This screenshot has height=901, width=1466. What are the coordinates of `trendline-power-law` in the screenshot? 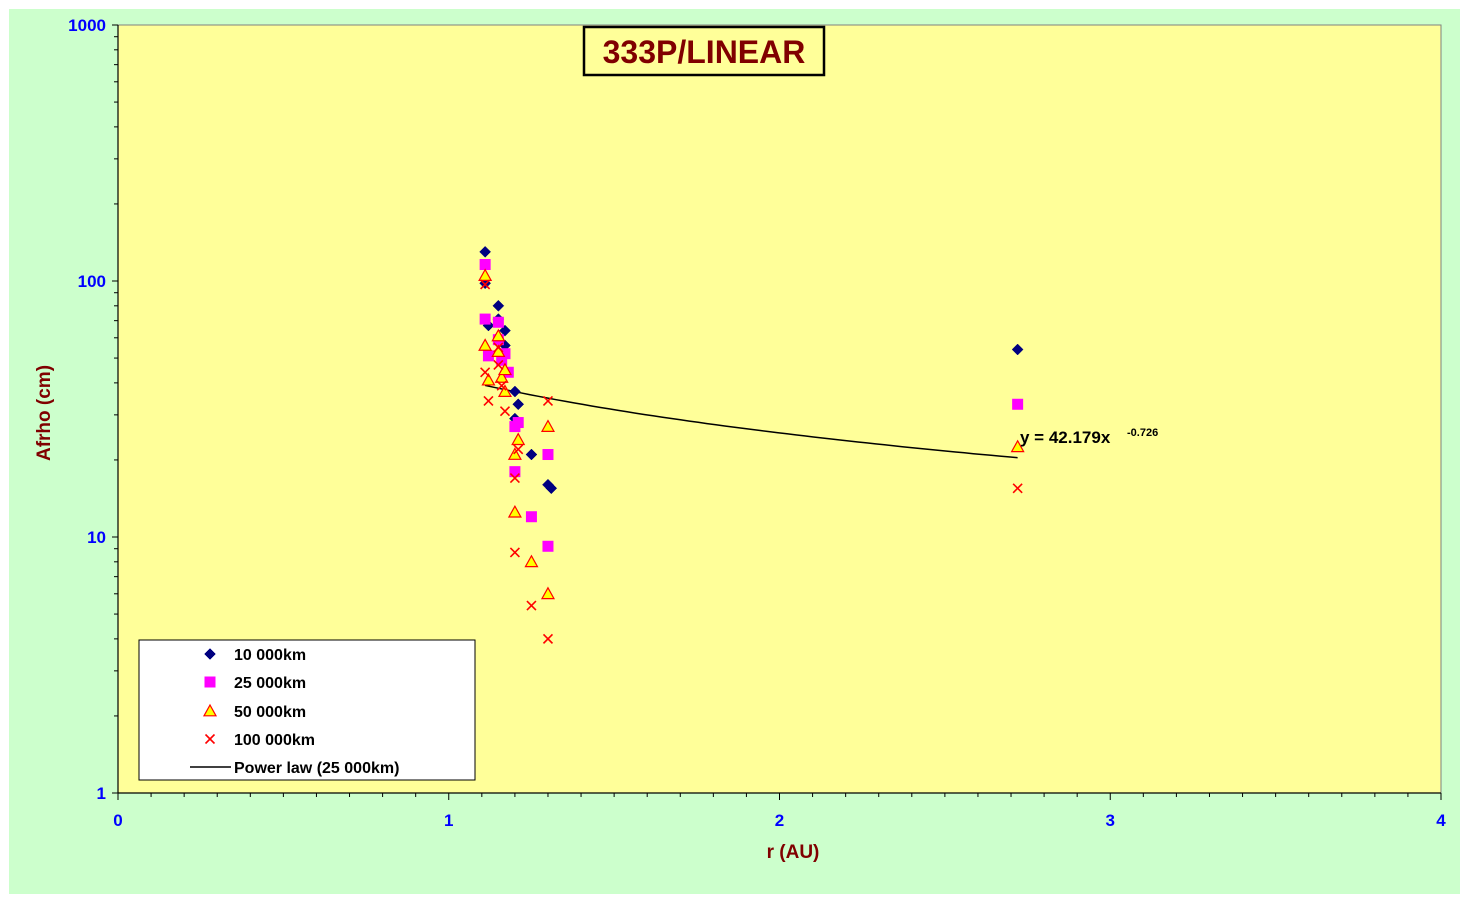 It's located at (751, 421).